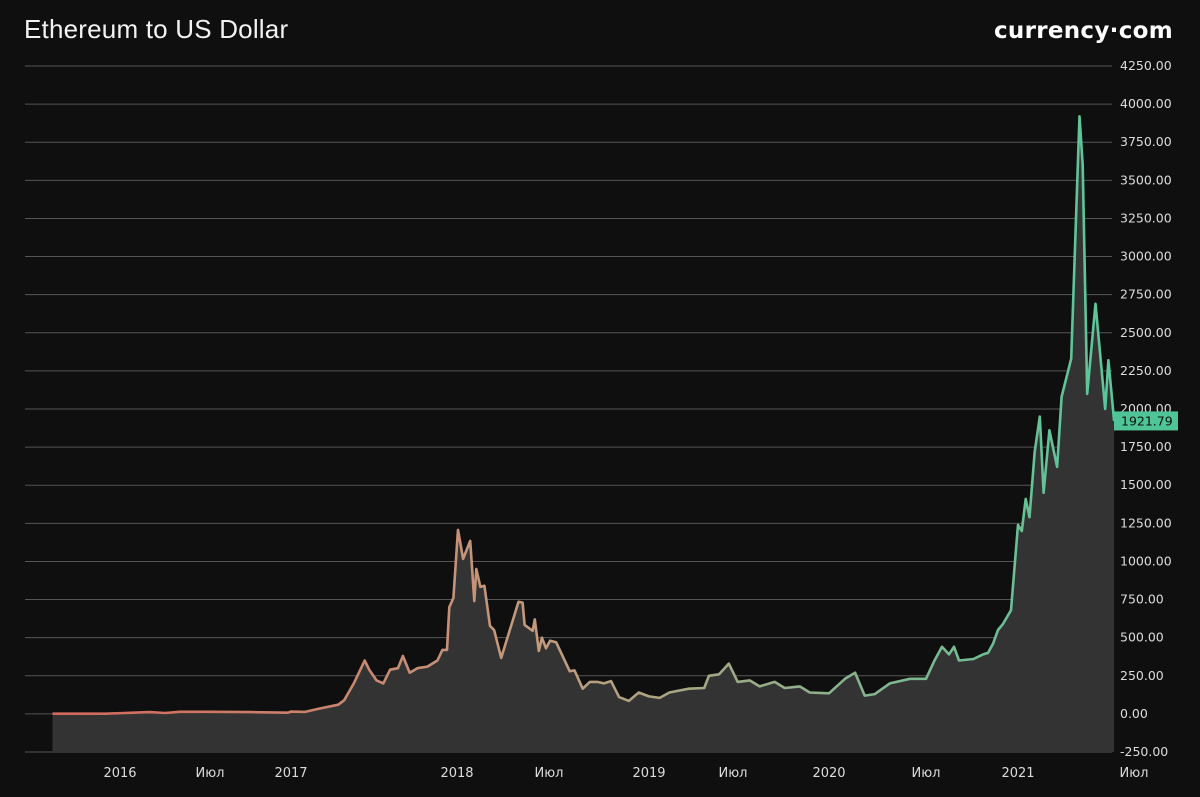 The image size is (1200, 797). Describe the element at coordinates (1146, 103) in the screenshot. I see `y-tick-label: 4000.00` at that location.